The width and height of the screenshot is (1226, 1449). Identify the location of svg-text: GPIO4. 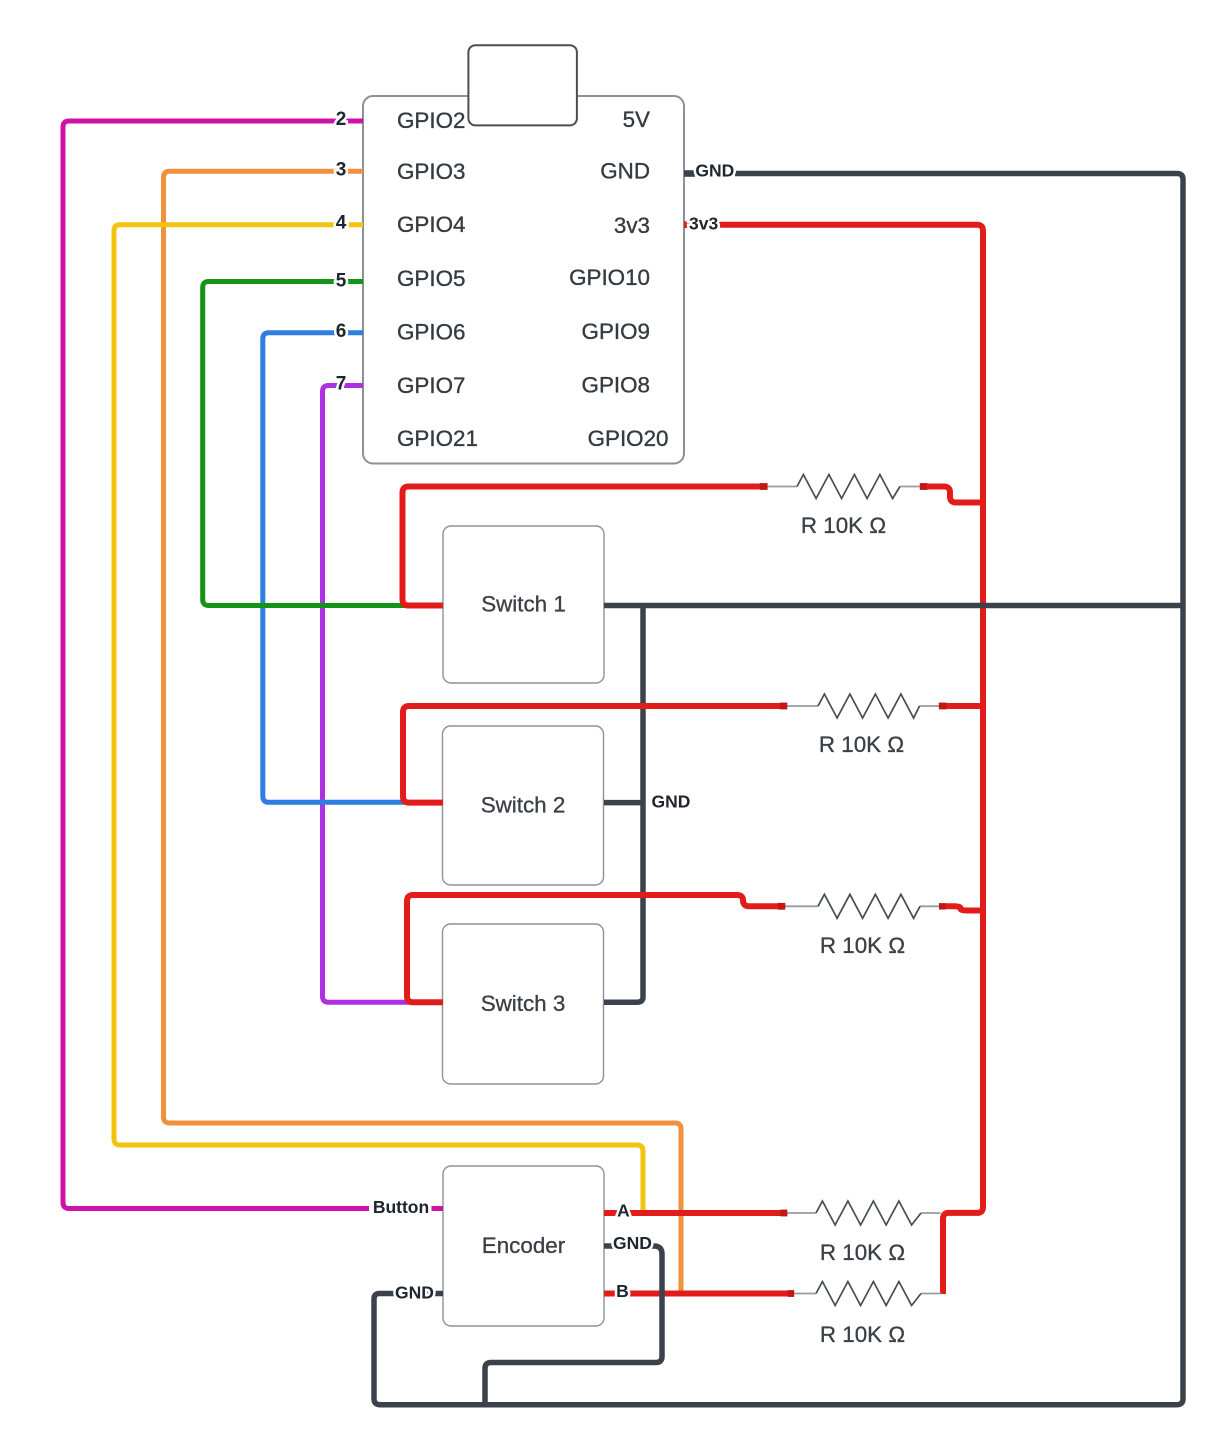
(431, 224).